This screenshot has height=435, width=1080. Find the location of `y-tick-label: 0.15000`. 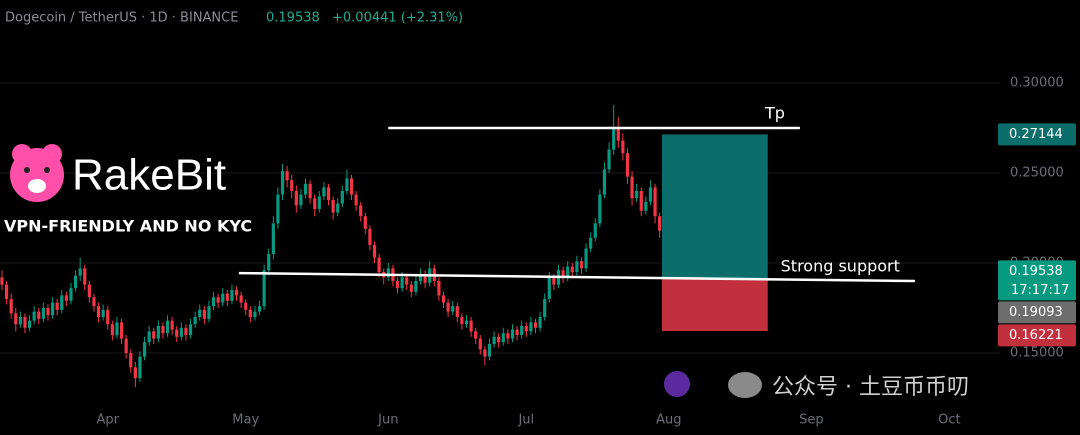

y-tick-label: 0.15000 is located at coordinates (1037, 353).